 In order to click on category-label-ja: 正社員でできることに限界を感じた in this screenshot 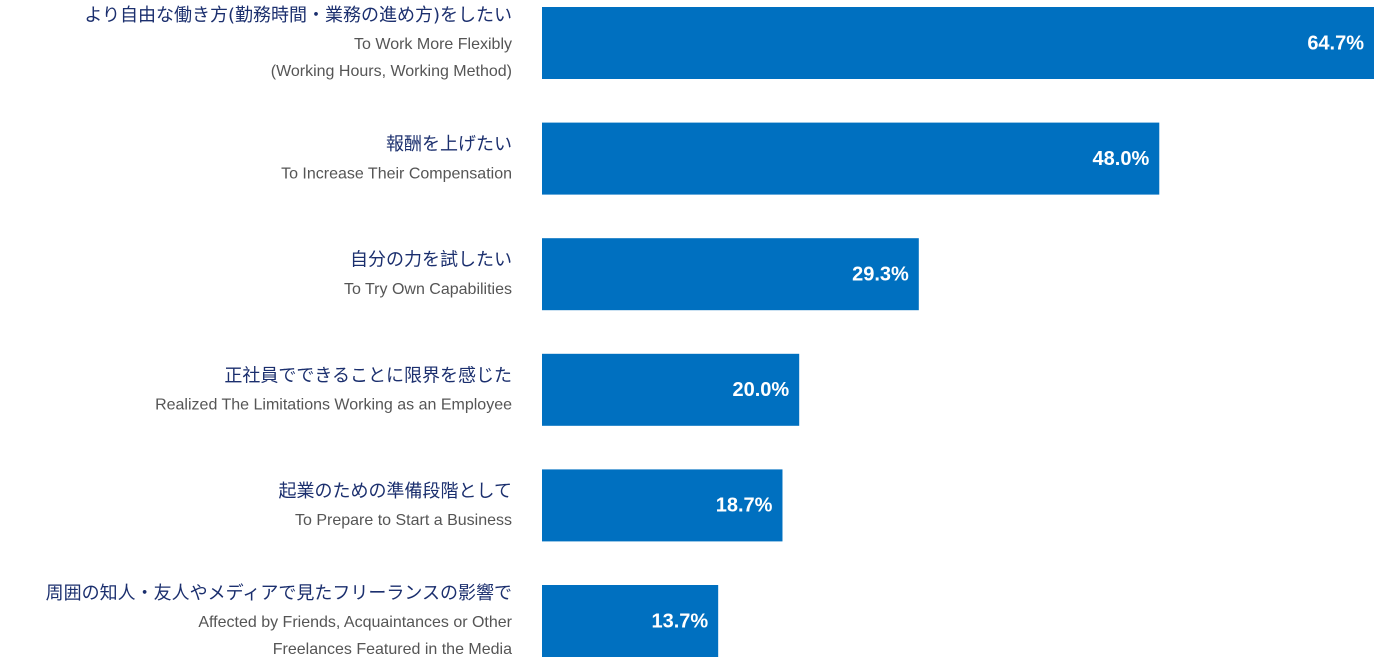, I will do `click(368, 375)`.